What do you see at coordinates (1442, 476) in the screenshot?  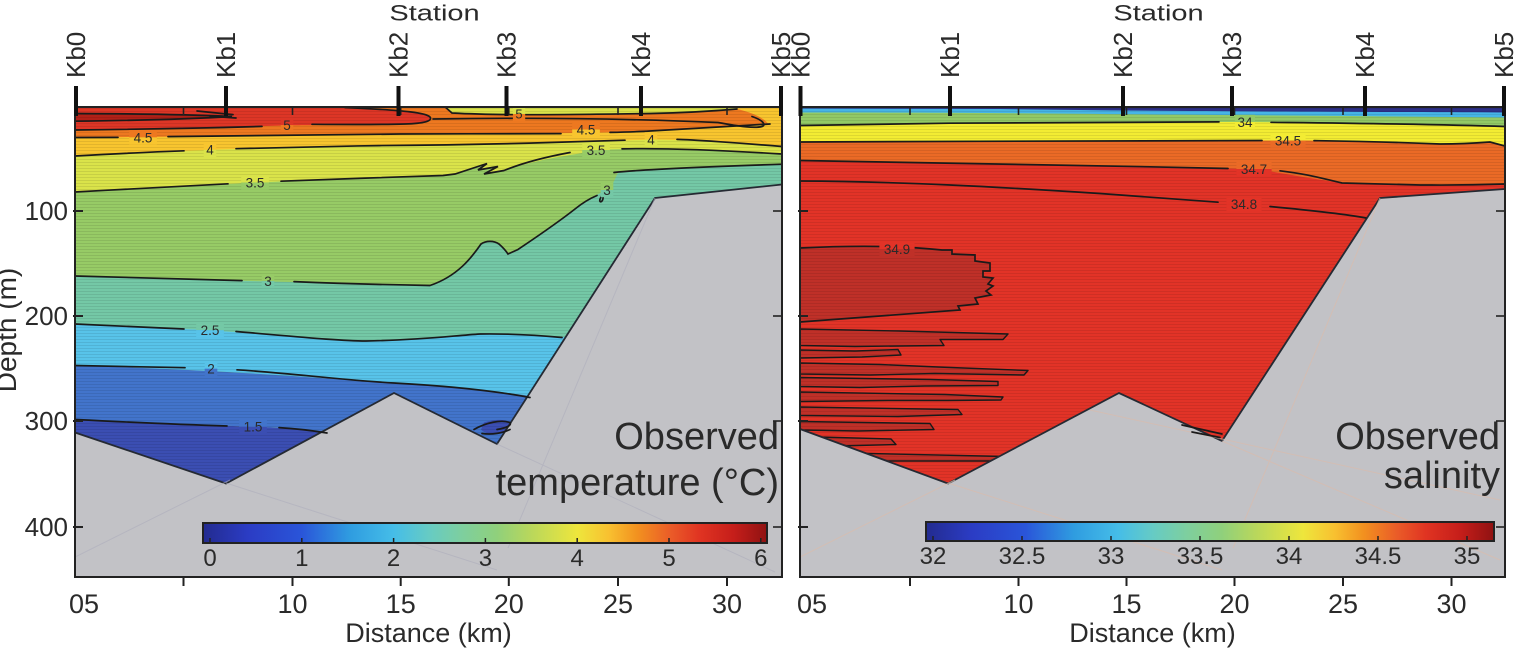 I see `svg-text: salinity` at bounding box center [1442, 476].